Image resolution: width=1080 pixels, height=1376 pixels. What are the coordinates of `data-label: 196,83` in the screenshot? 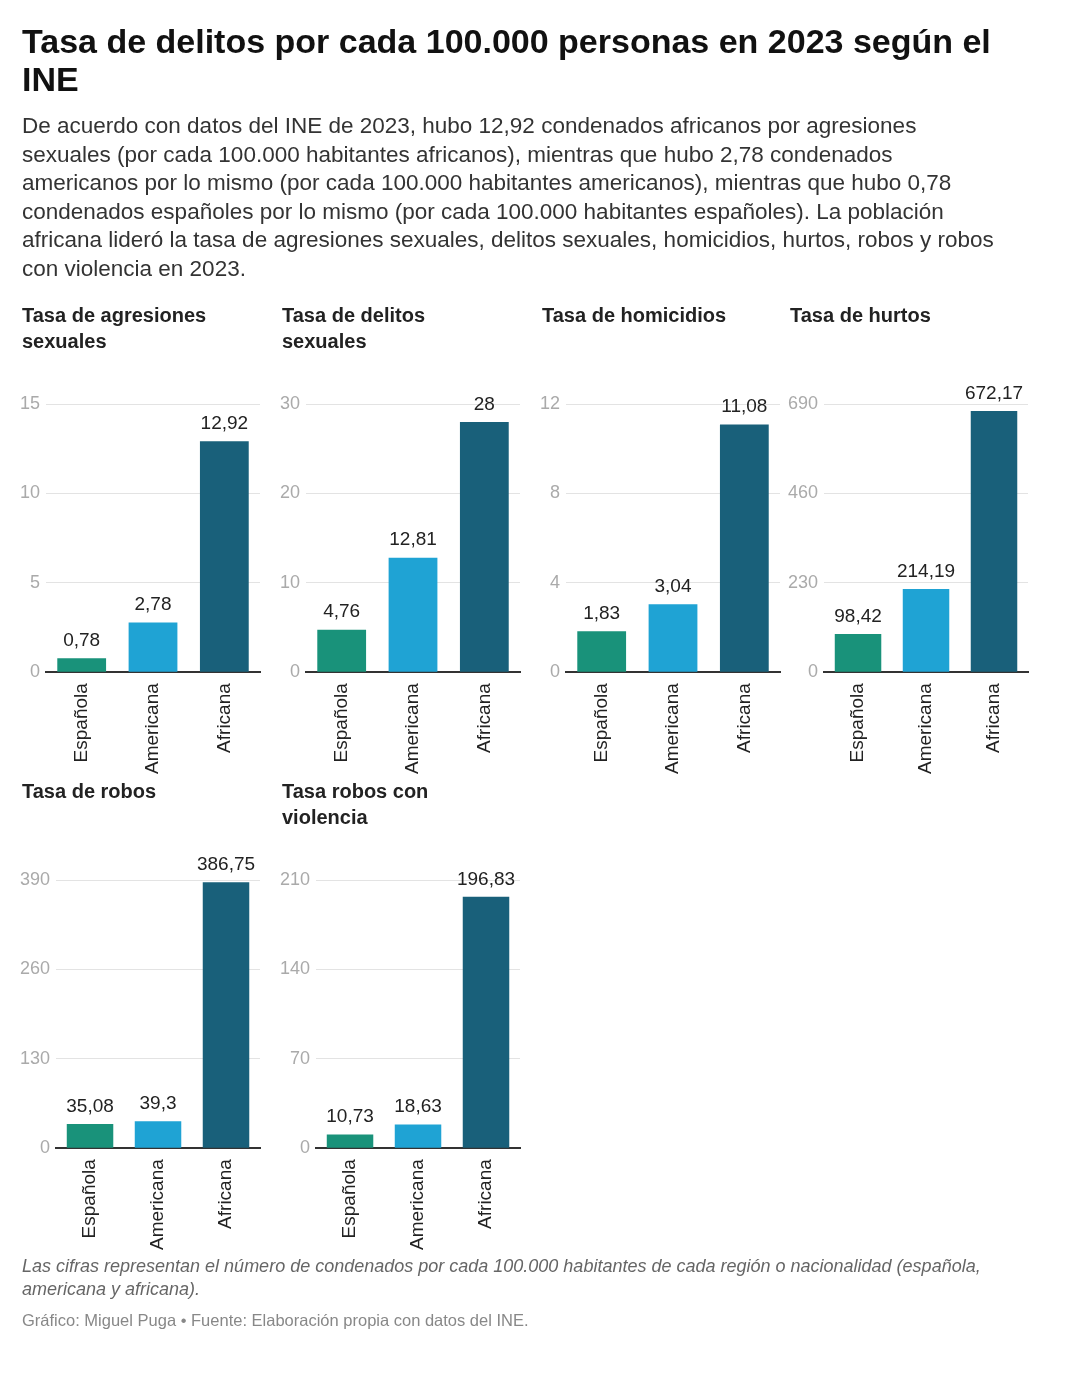 It's located at (486, 878).